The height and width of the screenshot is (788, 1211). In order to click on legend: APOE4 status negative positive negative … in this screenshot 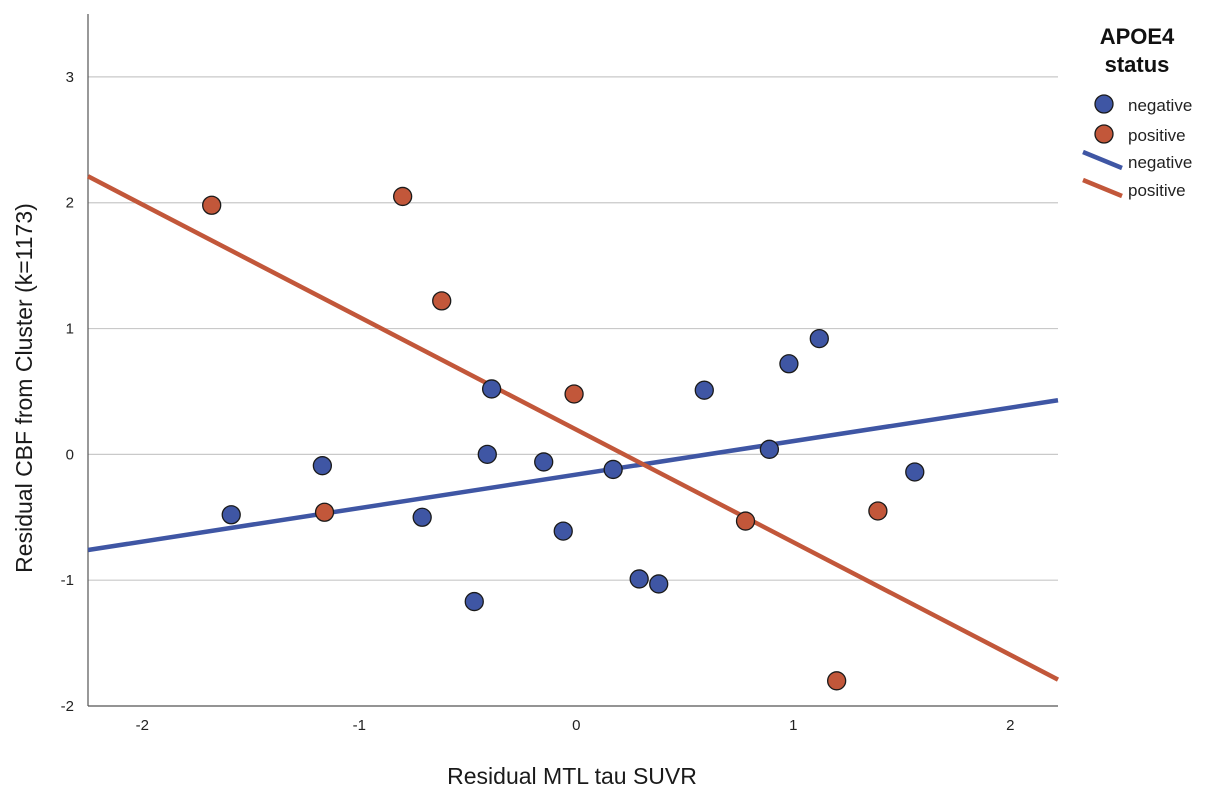, I will do `click(1137, 112)`.